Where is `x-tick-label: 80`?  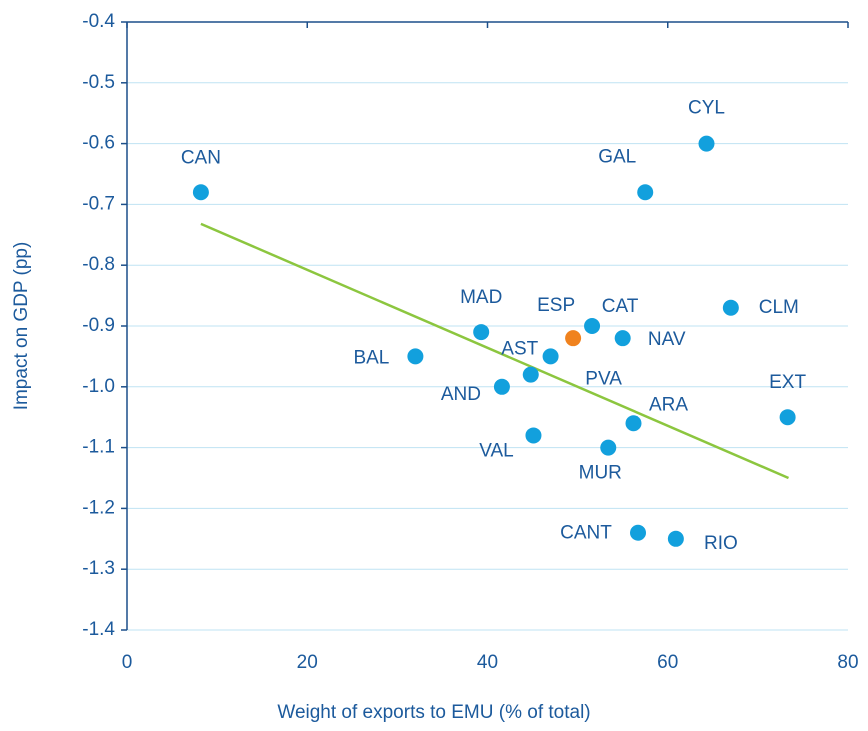 x-tick-label: 80 is located at coordinates (847, 662).